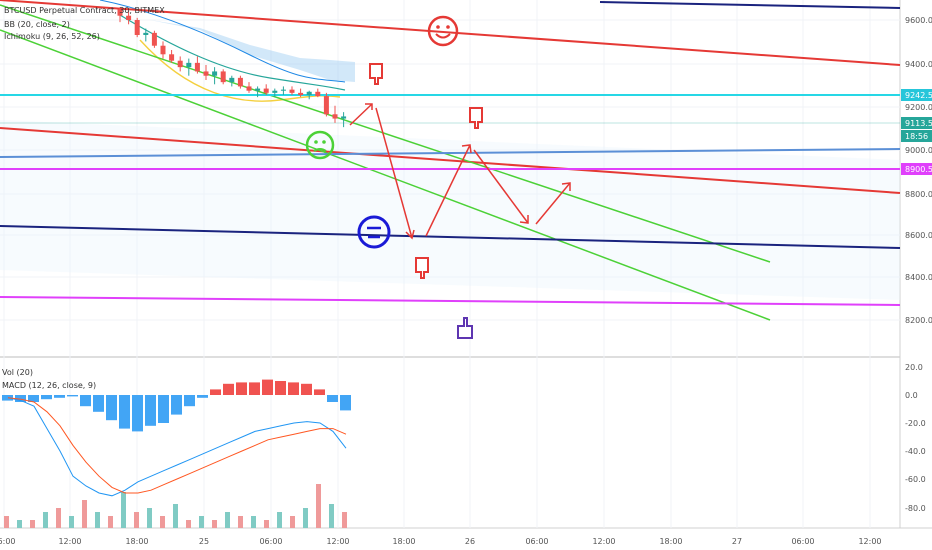  I want to click on navy-line-top, so click(750, 5).